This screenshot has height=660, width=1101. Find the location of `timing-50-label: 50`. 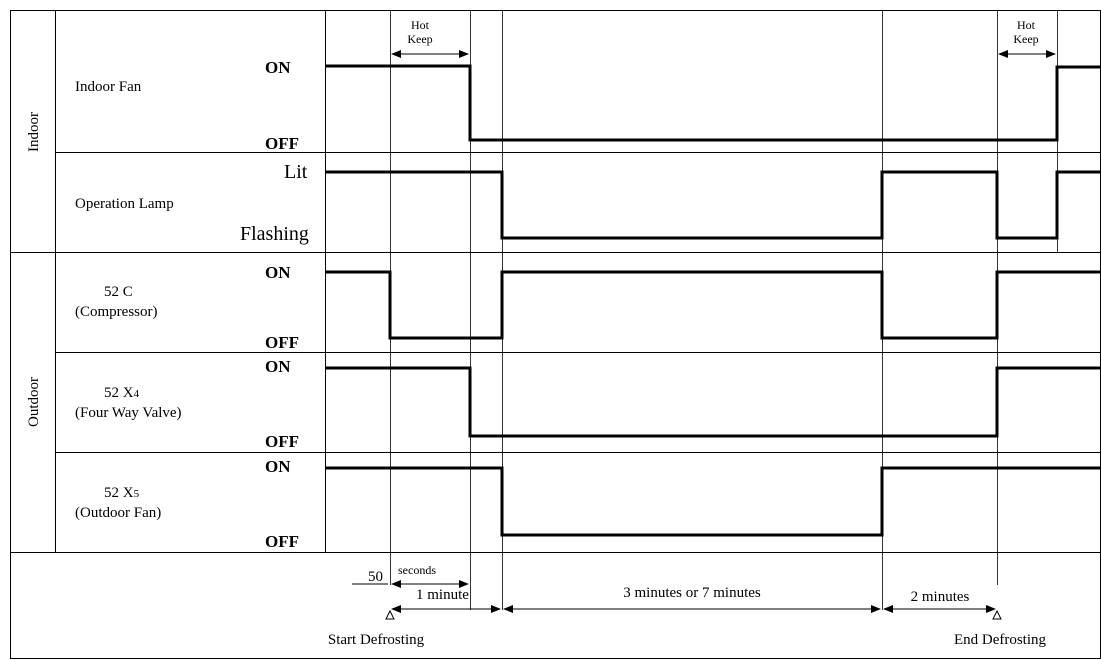

timing-50-label: 50 is located at coordinates (375, 577).